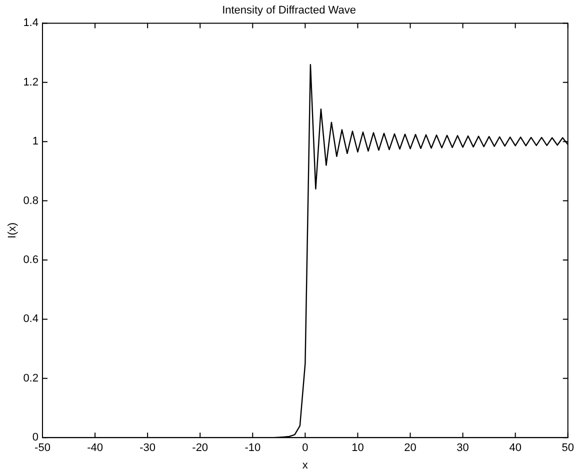  Describe the element at coordinates (35, 142) in the screenshot. I see `y-tick-label: 1` at that location.